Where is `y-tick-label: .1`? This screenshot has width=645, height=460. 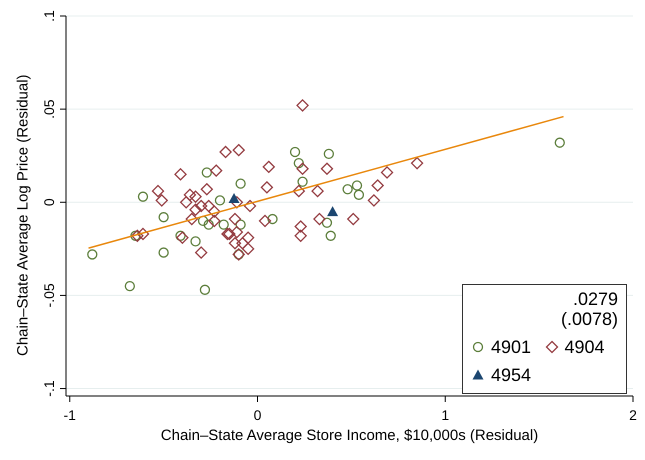
y-tick-label: .1 is located at coordinates (49, 16).